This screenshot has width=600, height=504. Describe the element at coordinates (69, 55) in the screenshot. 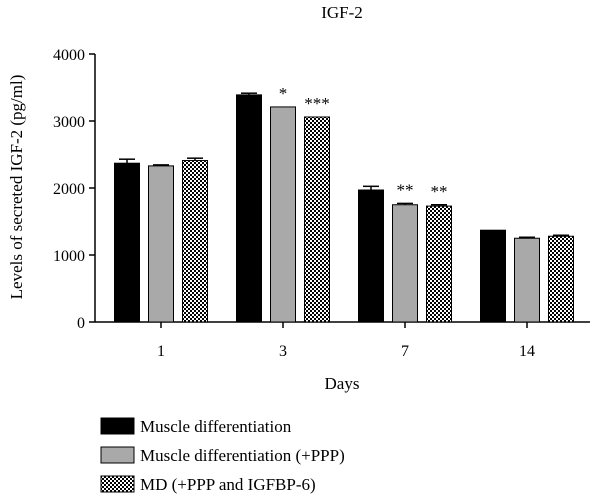

I see `y-tick-label: 4000` at that location.